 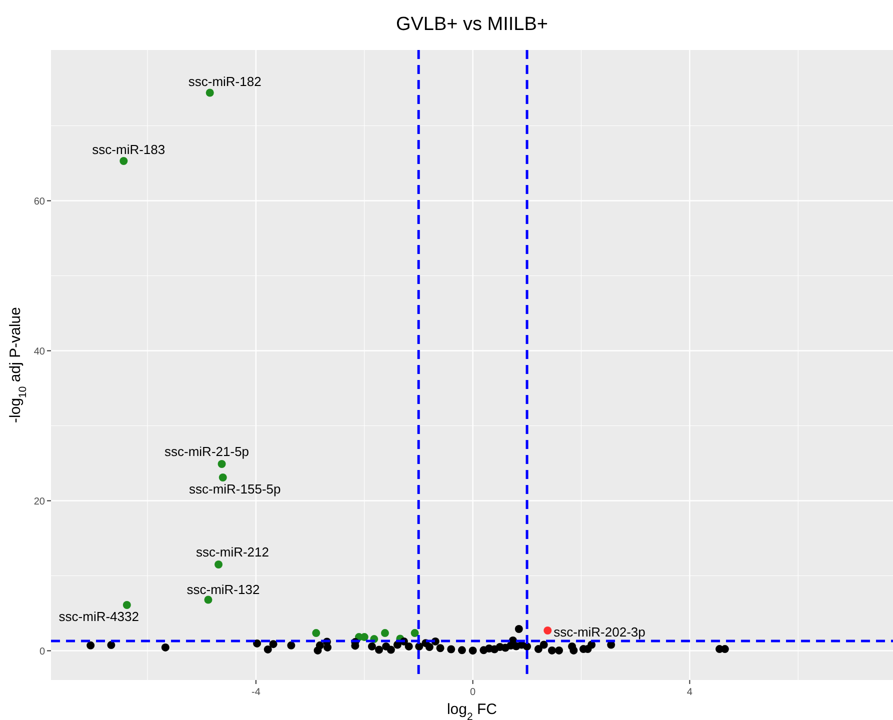 What do you see at coordinates (233, 552) in the screenshot?
I see `annotation: ssc-miR-212` at bounding box center [233, 552].